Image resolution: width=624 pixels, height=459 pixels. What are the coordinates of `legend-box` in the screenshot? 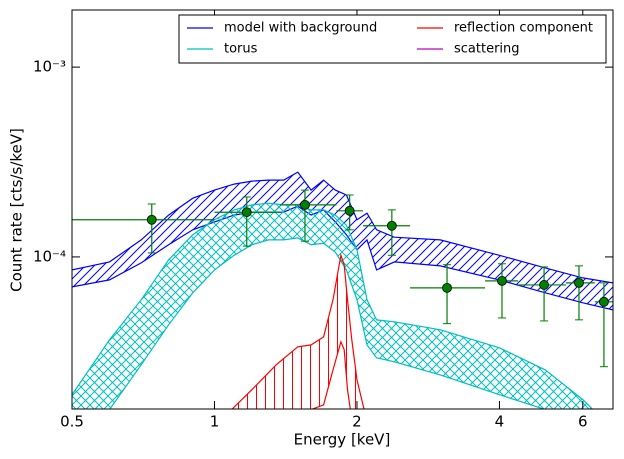 It's located at (392, 39).